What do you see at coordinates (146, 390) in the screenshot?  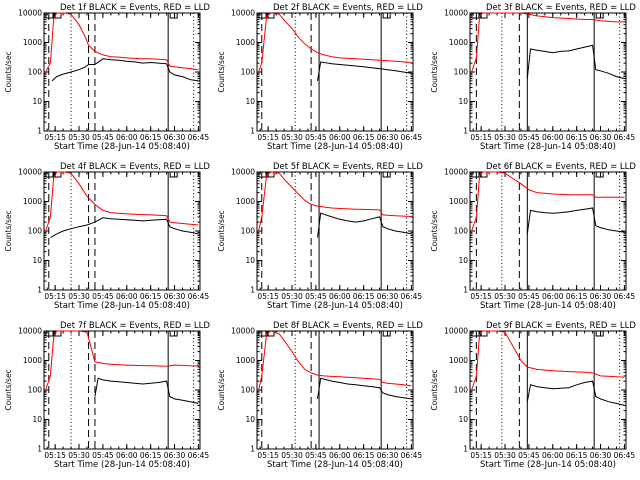 I see `det-7-series-events` at bounding box center [146, 390].